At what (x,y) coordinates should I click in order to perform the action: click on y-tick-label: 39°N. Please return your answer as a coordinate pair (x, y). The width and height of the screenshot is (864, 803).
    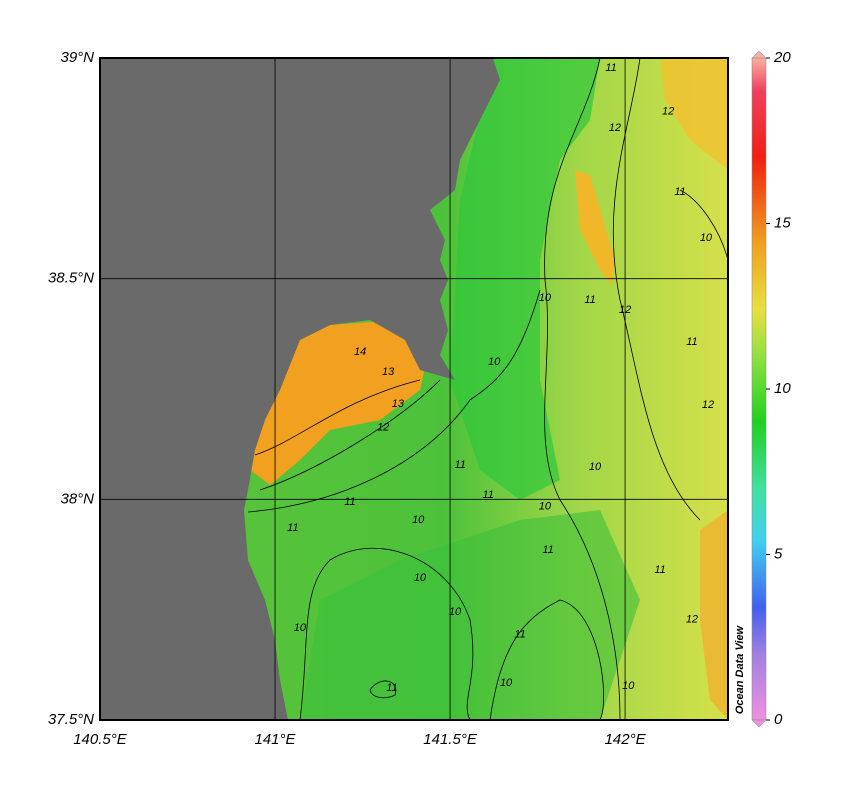
    Looking at the image, I should click on (77, 57).